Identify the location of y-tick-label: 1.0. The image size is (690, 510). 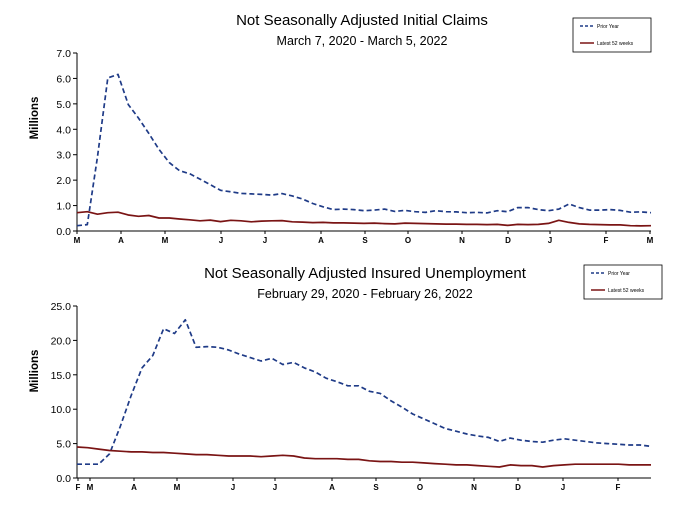
(63, 207).